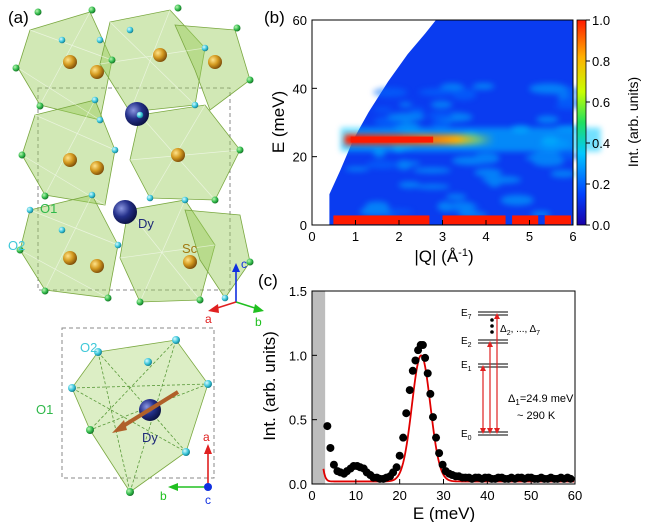 The height and width of the screenshot is (522, 650). What do you see at coordinates (190, 248) in the screenshot?
I see `sc-label: Sc` at bounding box center [190, 248].